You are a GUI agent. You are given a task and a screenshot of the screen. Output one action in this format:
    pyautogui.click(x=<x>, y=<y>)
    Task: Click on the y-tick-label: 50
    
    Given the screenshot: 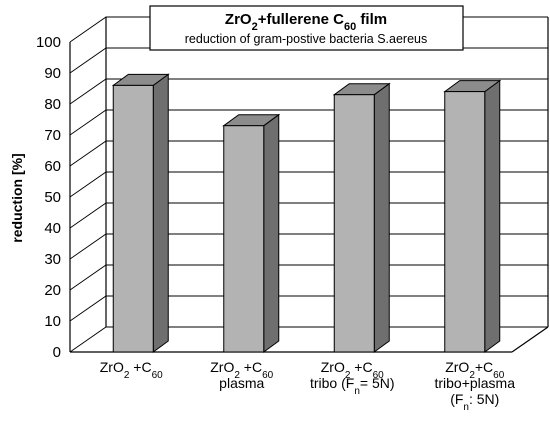 What is the action you would take?
    pyautogui.click(x=52, y=197)
    